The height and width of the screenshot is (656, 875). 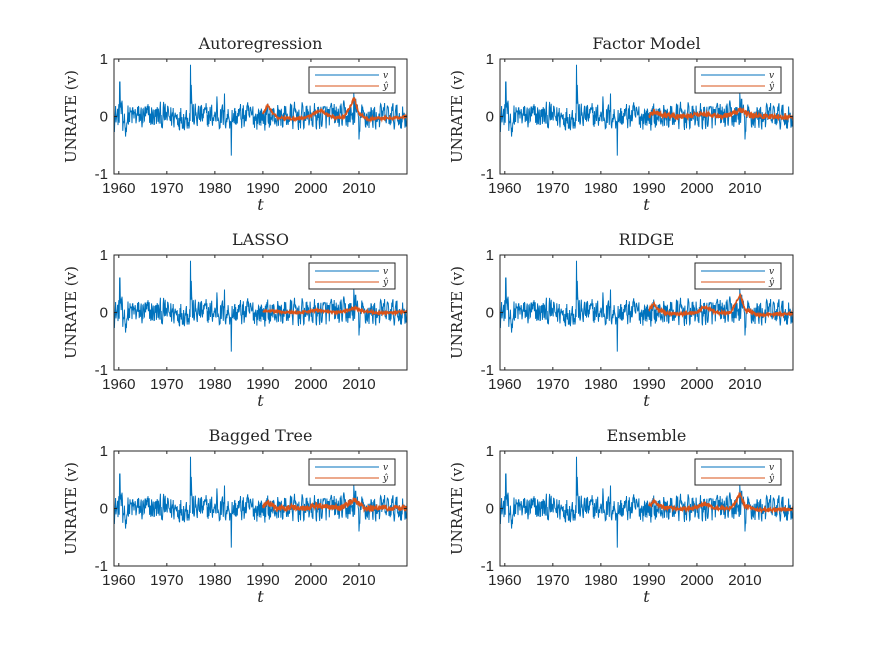 I want to click on panel-title: LASSO, so click(x=260, y=239).